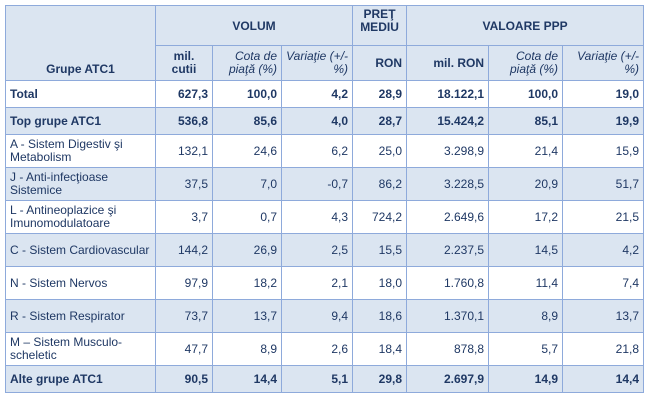  What do you see at coordinates (603, 250) in the screenshot?
I see `cell-value-variation: 4,2` at bounding box center [603, 250].